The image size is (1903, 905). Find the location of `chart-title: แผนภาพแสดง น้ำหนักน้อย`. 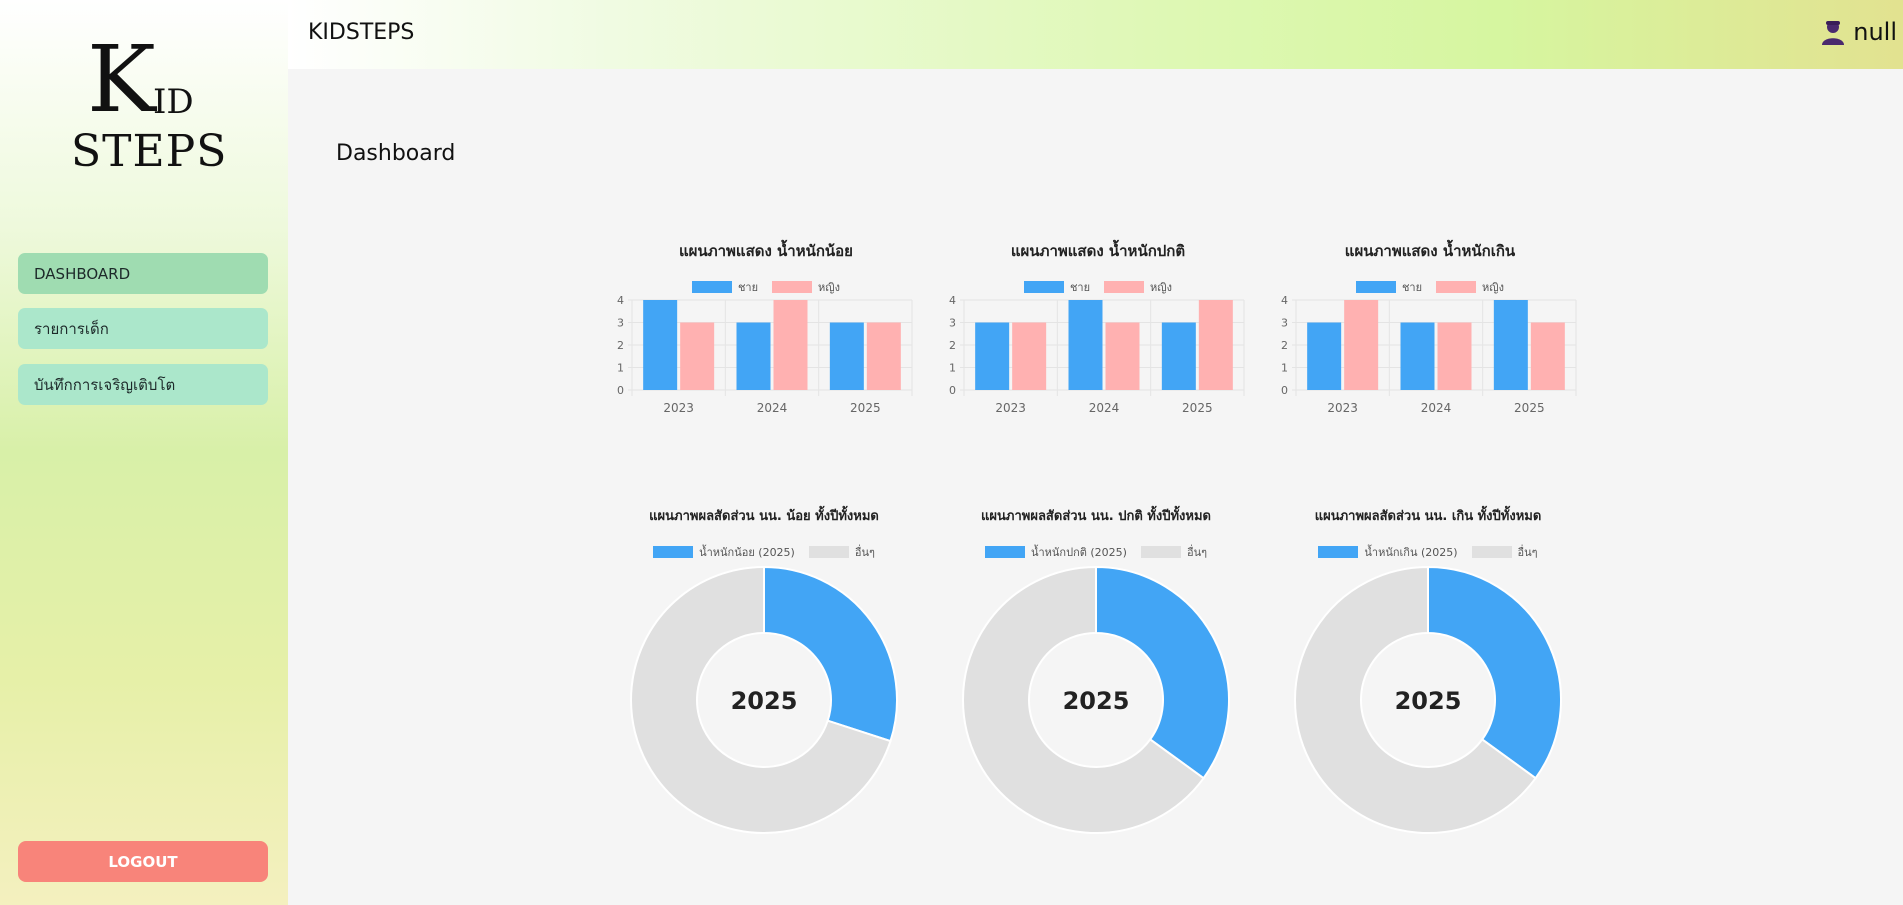

chart-title: แผนภาพแสดง น้ำหนักน้อย is located at coordinates (766, 251).